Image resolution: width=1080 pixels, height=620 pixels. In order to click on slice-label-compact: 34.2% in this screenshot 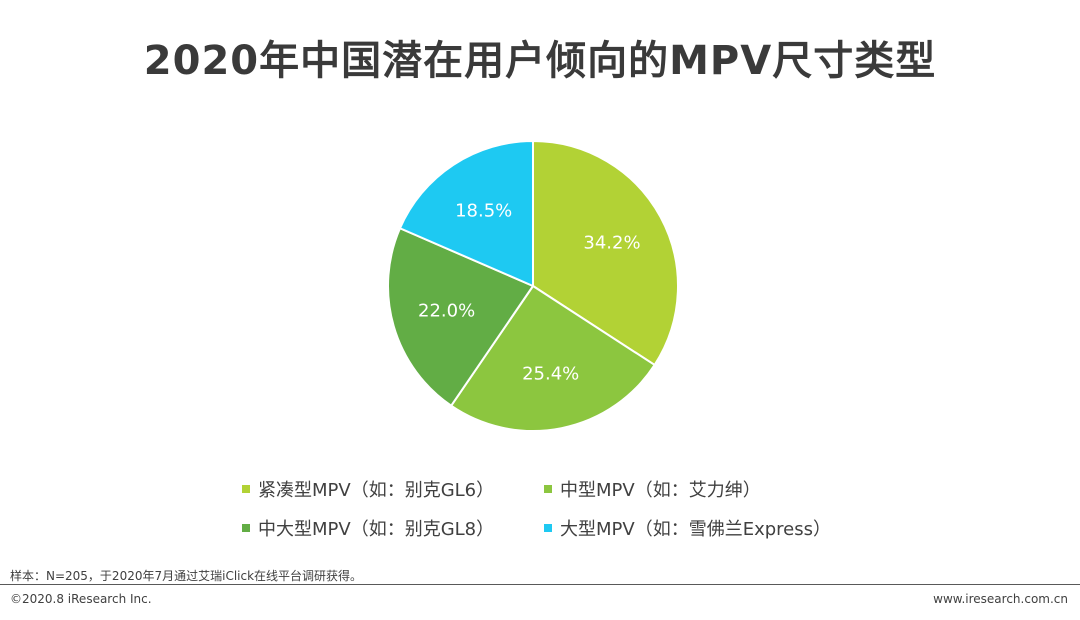, I will do `click(611, 243)`.